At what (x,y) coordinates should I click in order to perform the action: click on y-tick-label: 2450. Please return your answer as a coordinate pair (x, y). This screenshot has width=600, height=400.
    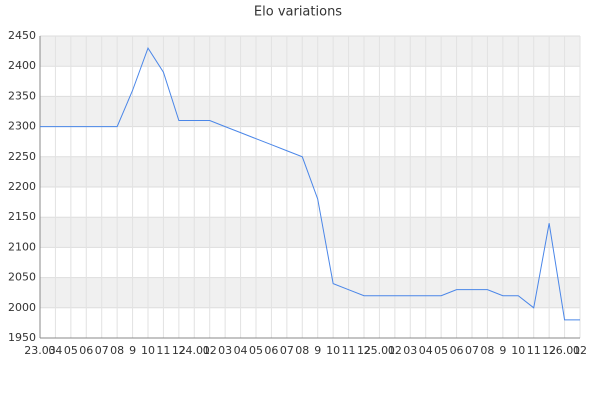
    Looking at the image, I should click on (22, 35).